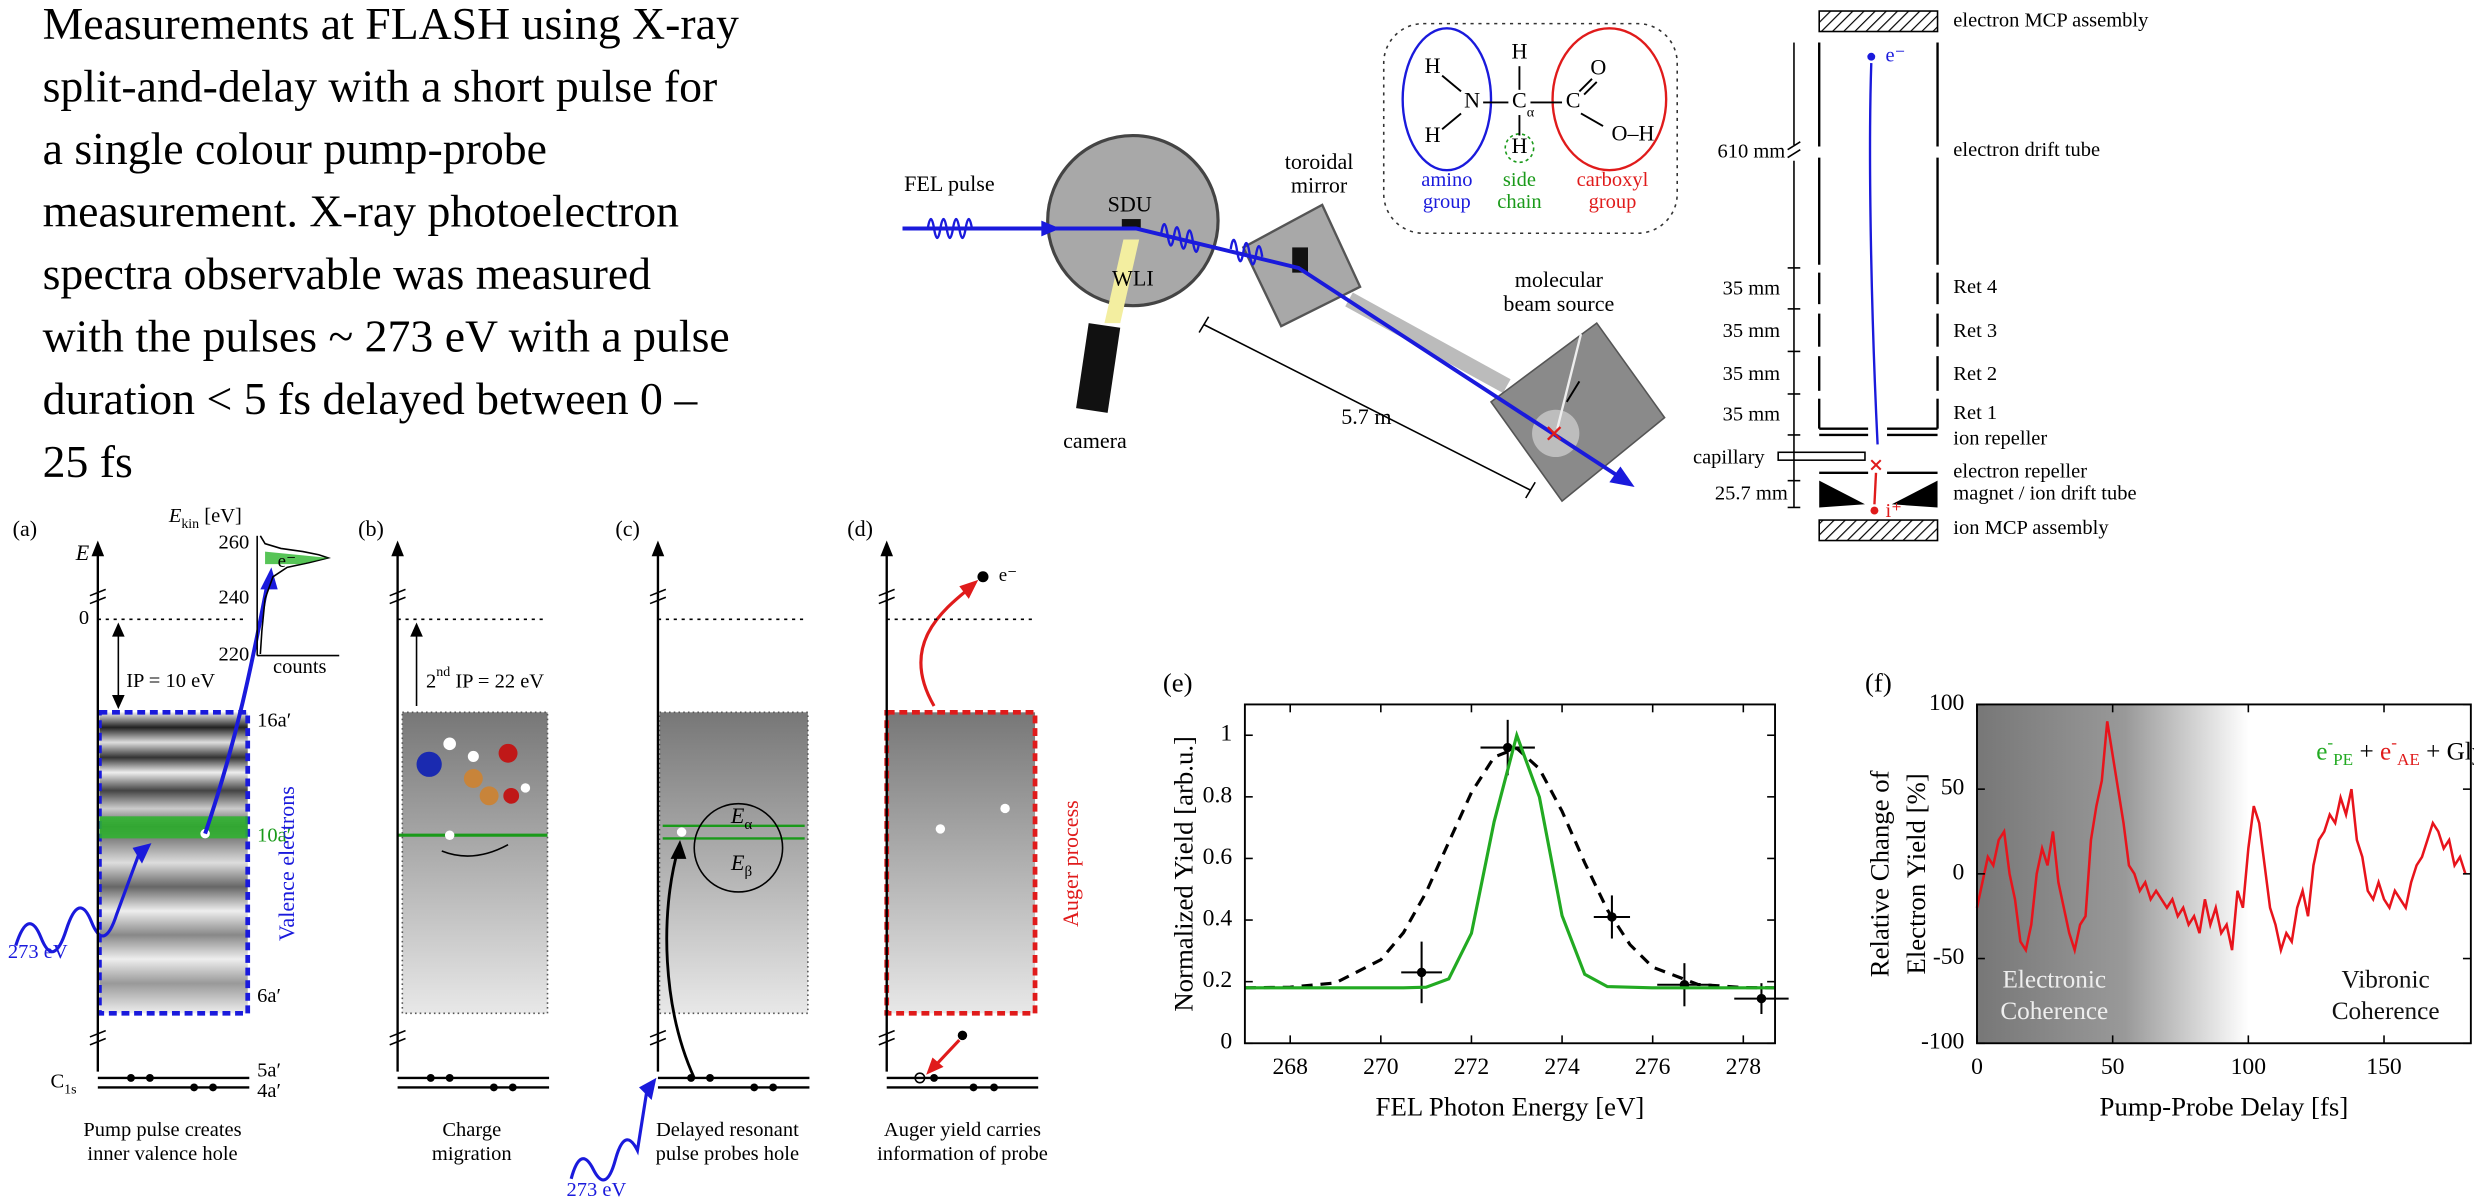 The width and height of the screenshot is (2474, 1204). What do you see at coordinates (2394, 742) in the screenshot?
I see `text-part: -` at bounding box center [2394, 742].